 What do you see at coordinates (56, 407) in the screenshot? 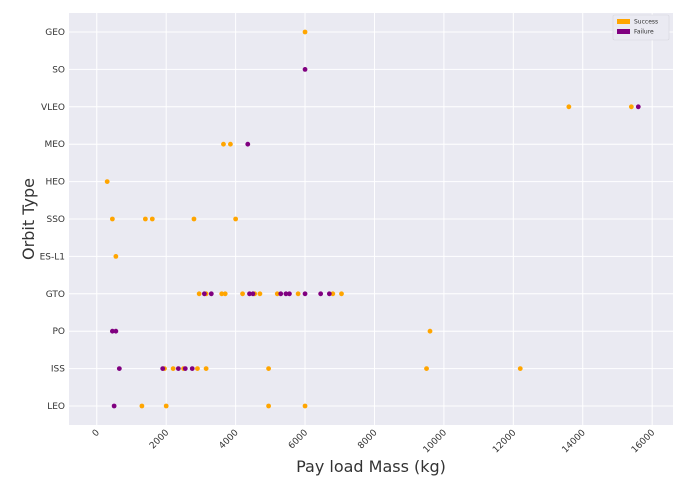
I see `y-tick-label: LEO` at bounding box center [56, 407].